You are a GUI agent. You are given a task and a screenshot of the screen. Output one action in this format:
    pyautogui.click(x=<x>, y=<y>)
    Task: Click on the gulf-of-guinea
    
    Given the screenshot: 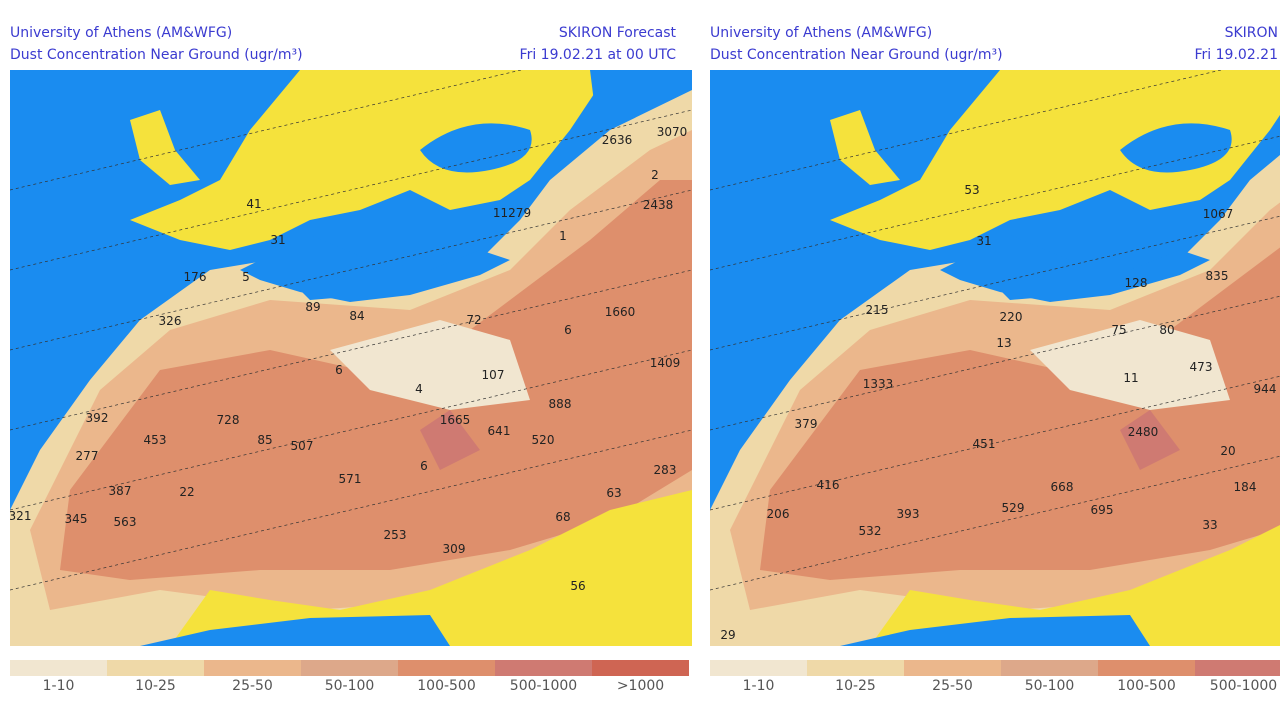 What is the action you would take?
    pyautogui.click(x=995, y=630)
    